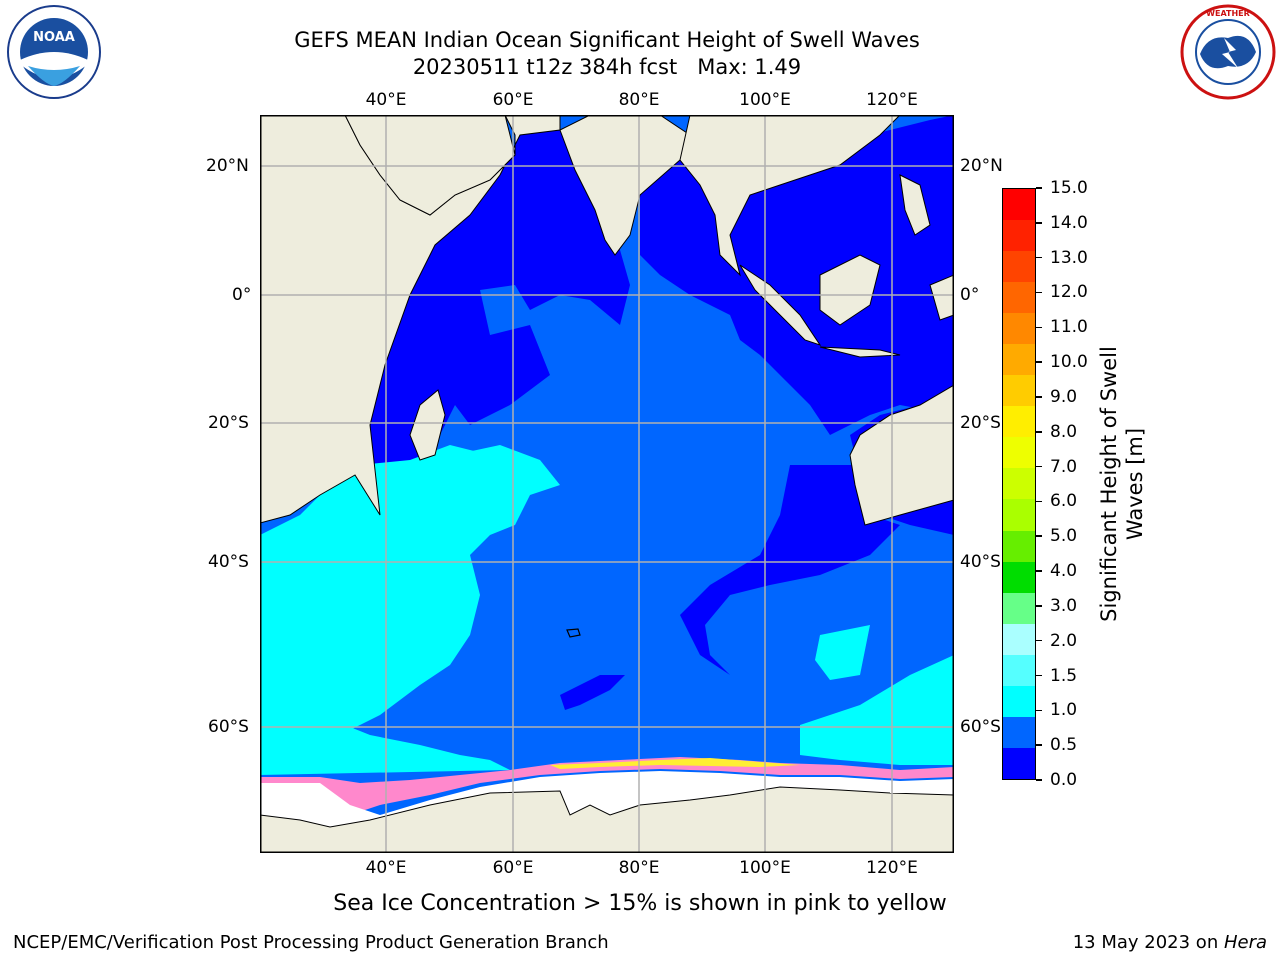 The width and height of the screenshot is (1280, 960). Describe the element at coordinates (1245, 942) in the screenshot. I see `footer-host: Hera` at that location.